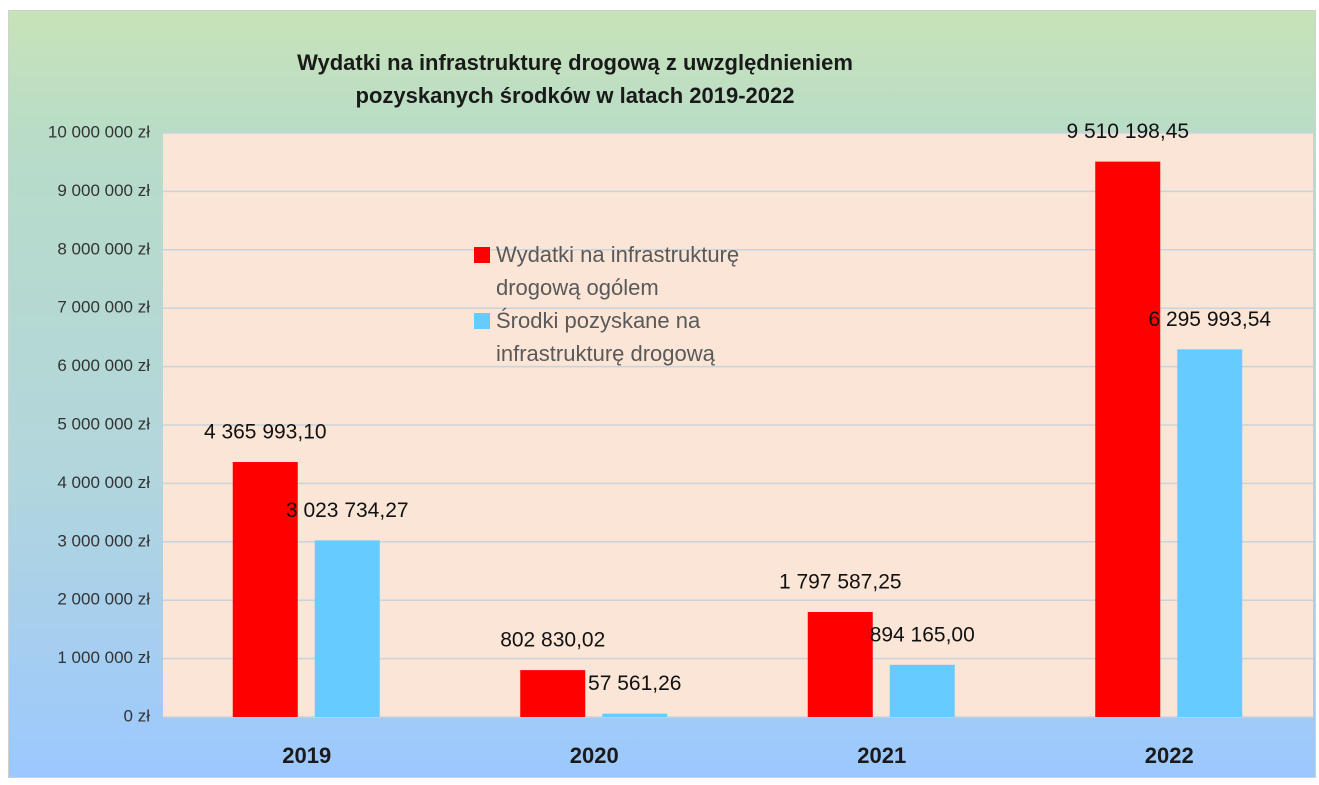 This screenshot has height=785, width=1319. Describe the element at coordinates (103, 307) in the screenshot. I see `y-tick-label: 7 000 000 zł` at that location.